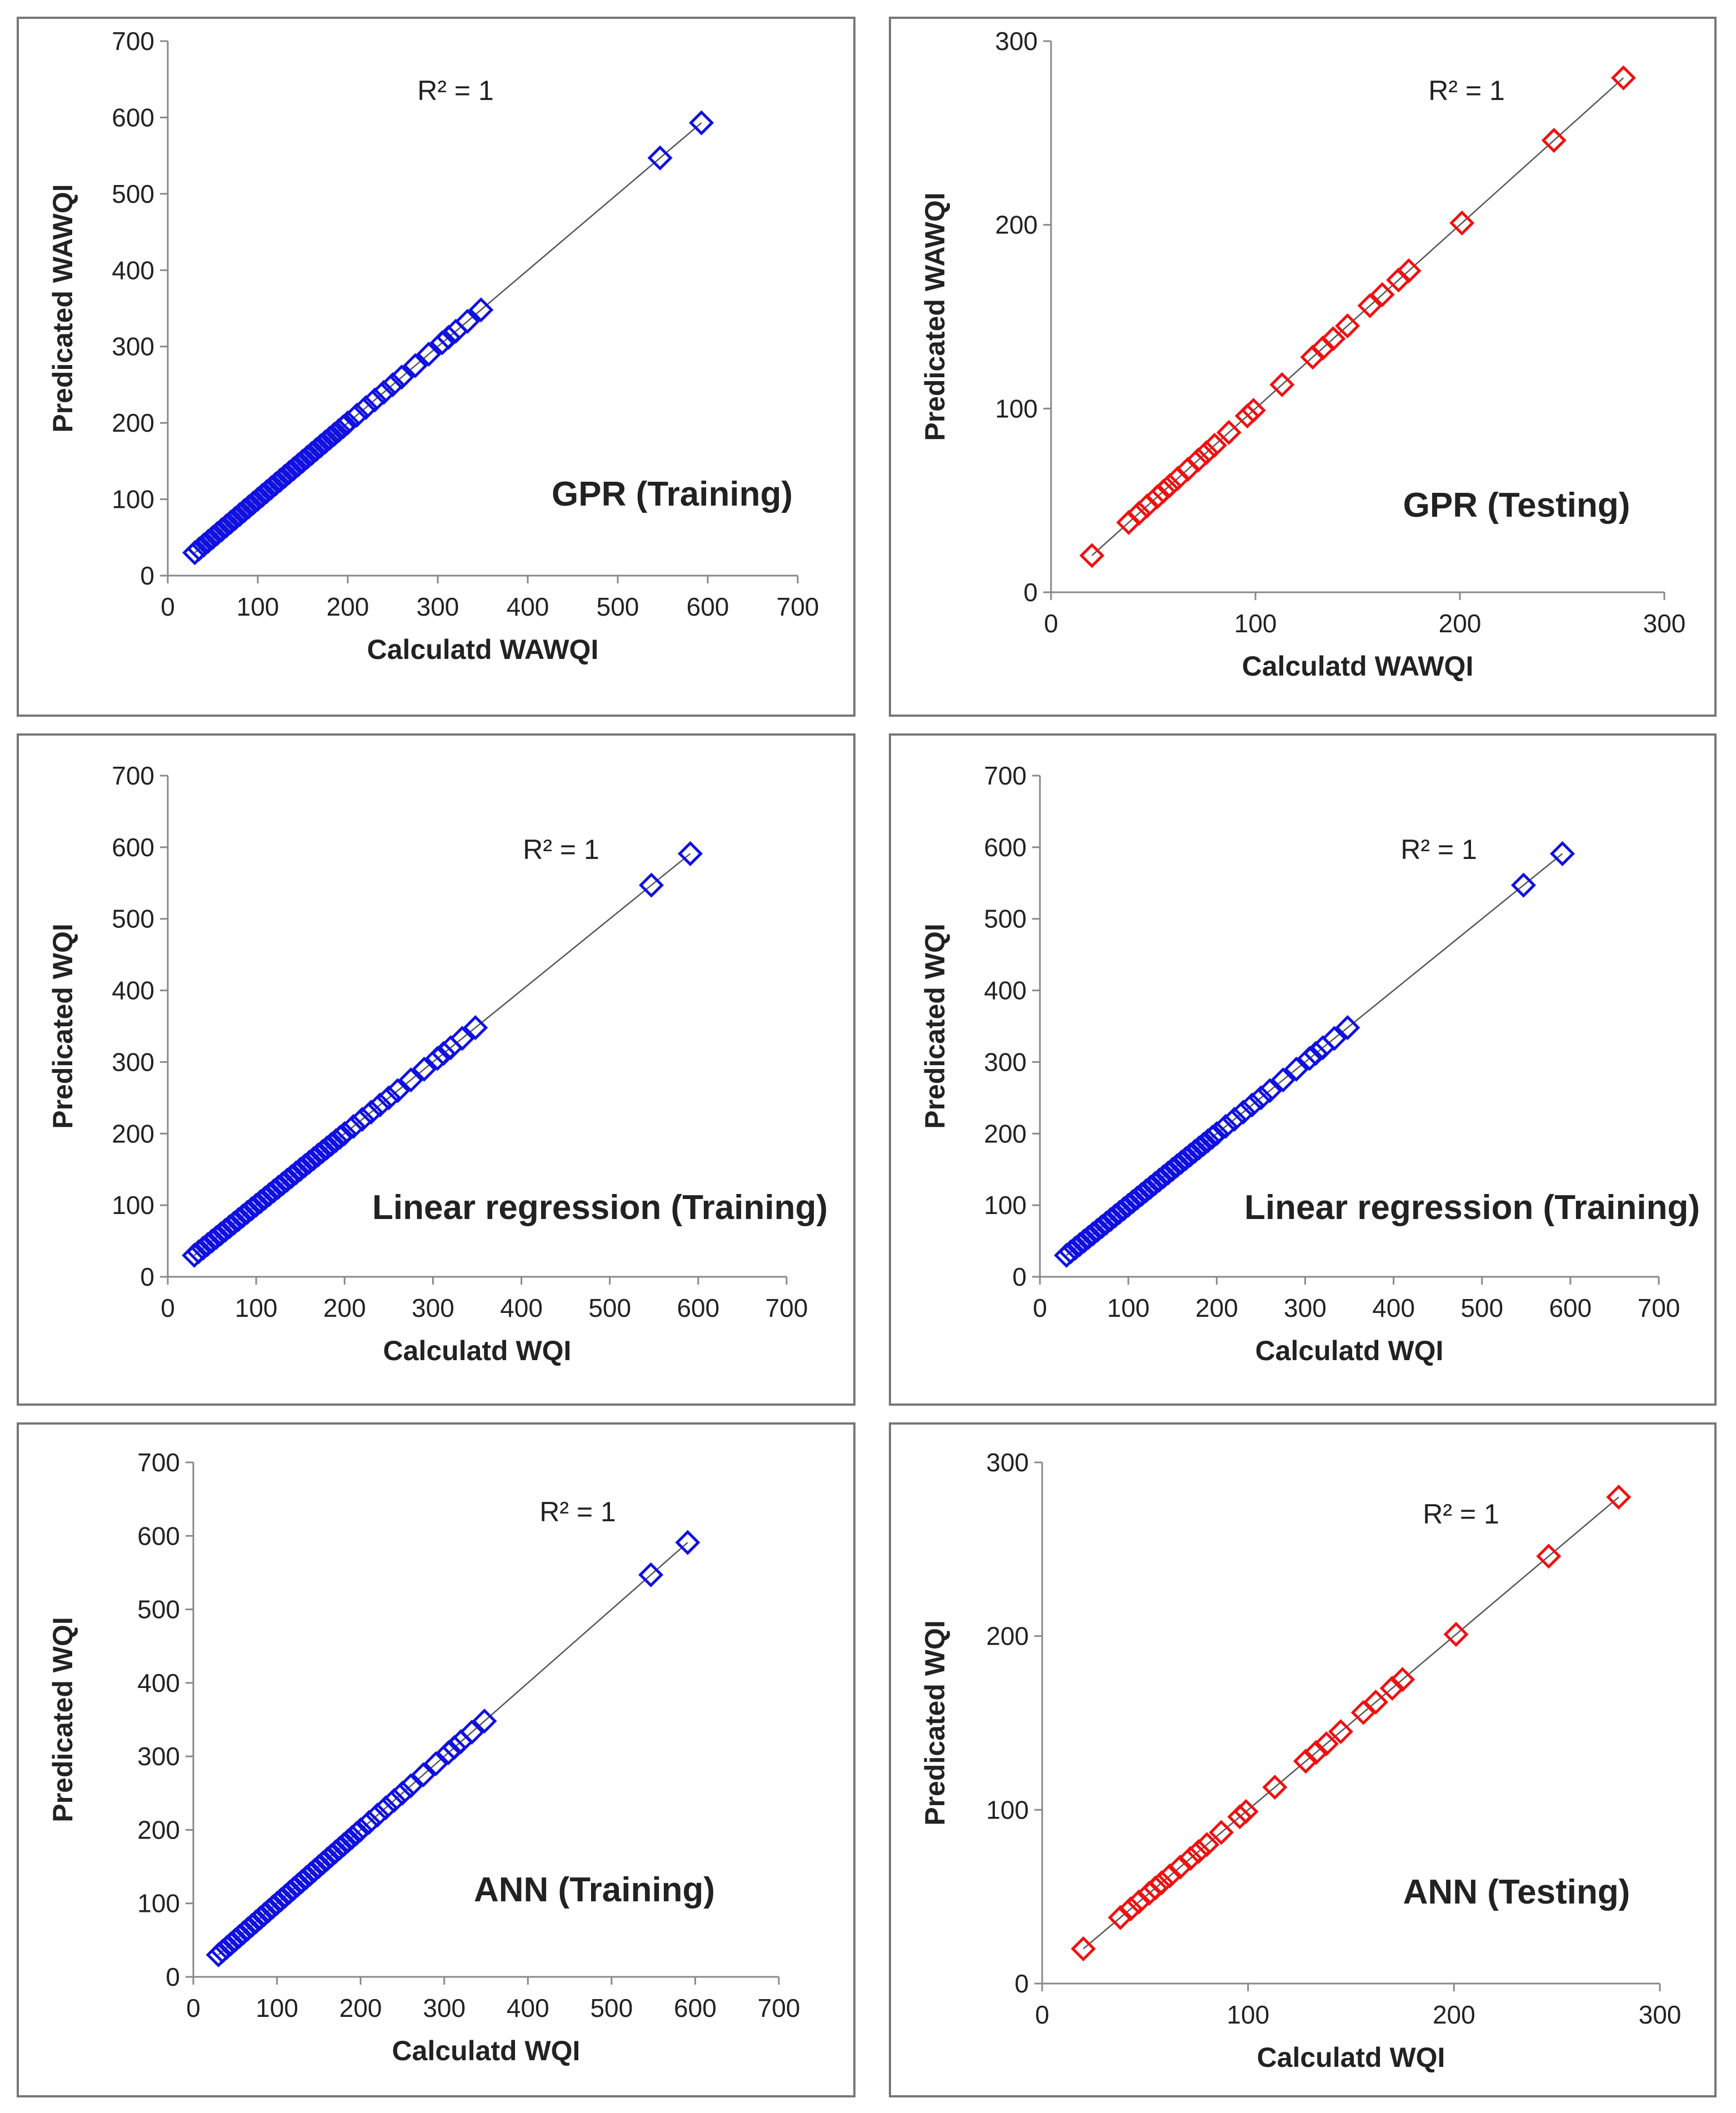 The height and width of the screenshot is (2113, 1736). I want to click on x-tick-label: 500, so click(1481, 1307).